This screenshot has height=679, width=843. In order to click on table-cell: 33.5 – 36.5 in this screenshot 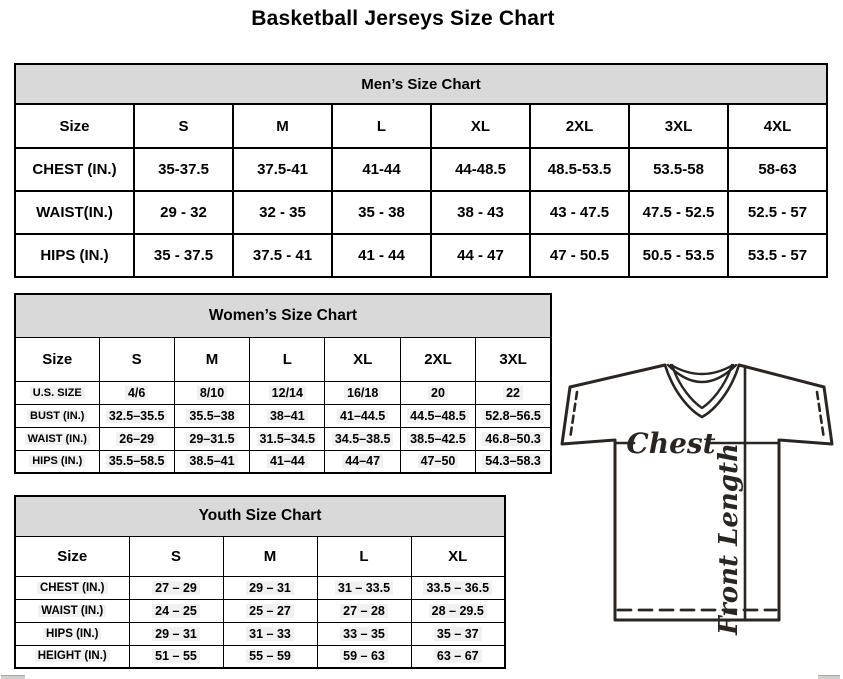, I will do `click(458, 587)`.